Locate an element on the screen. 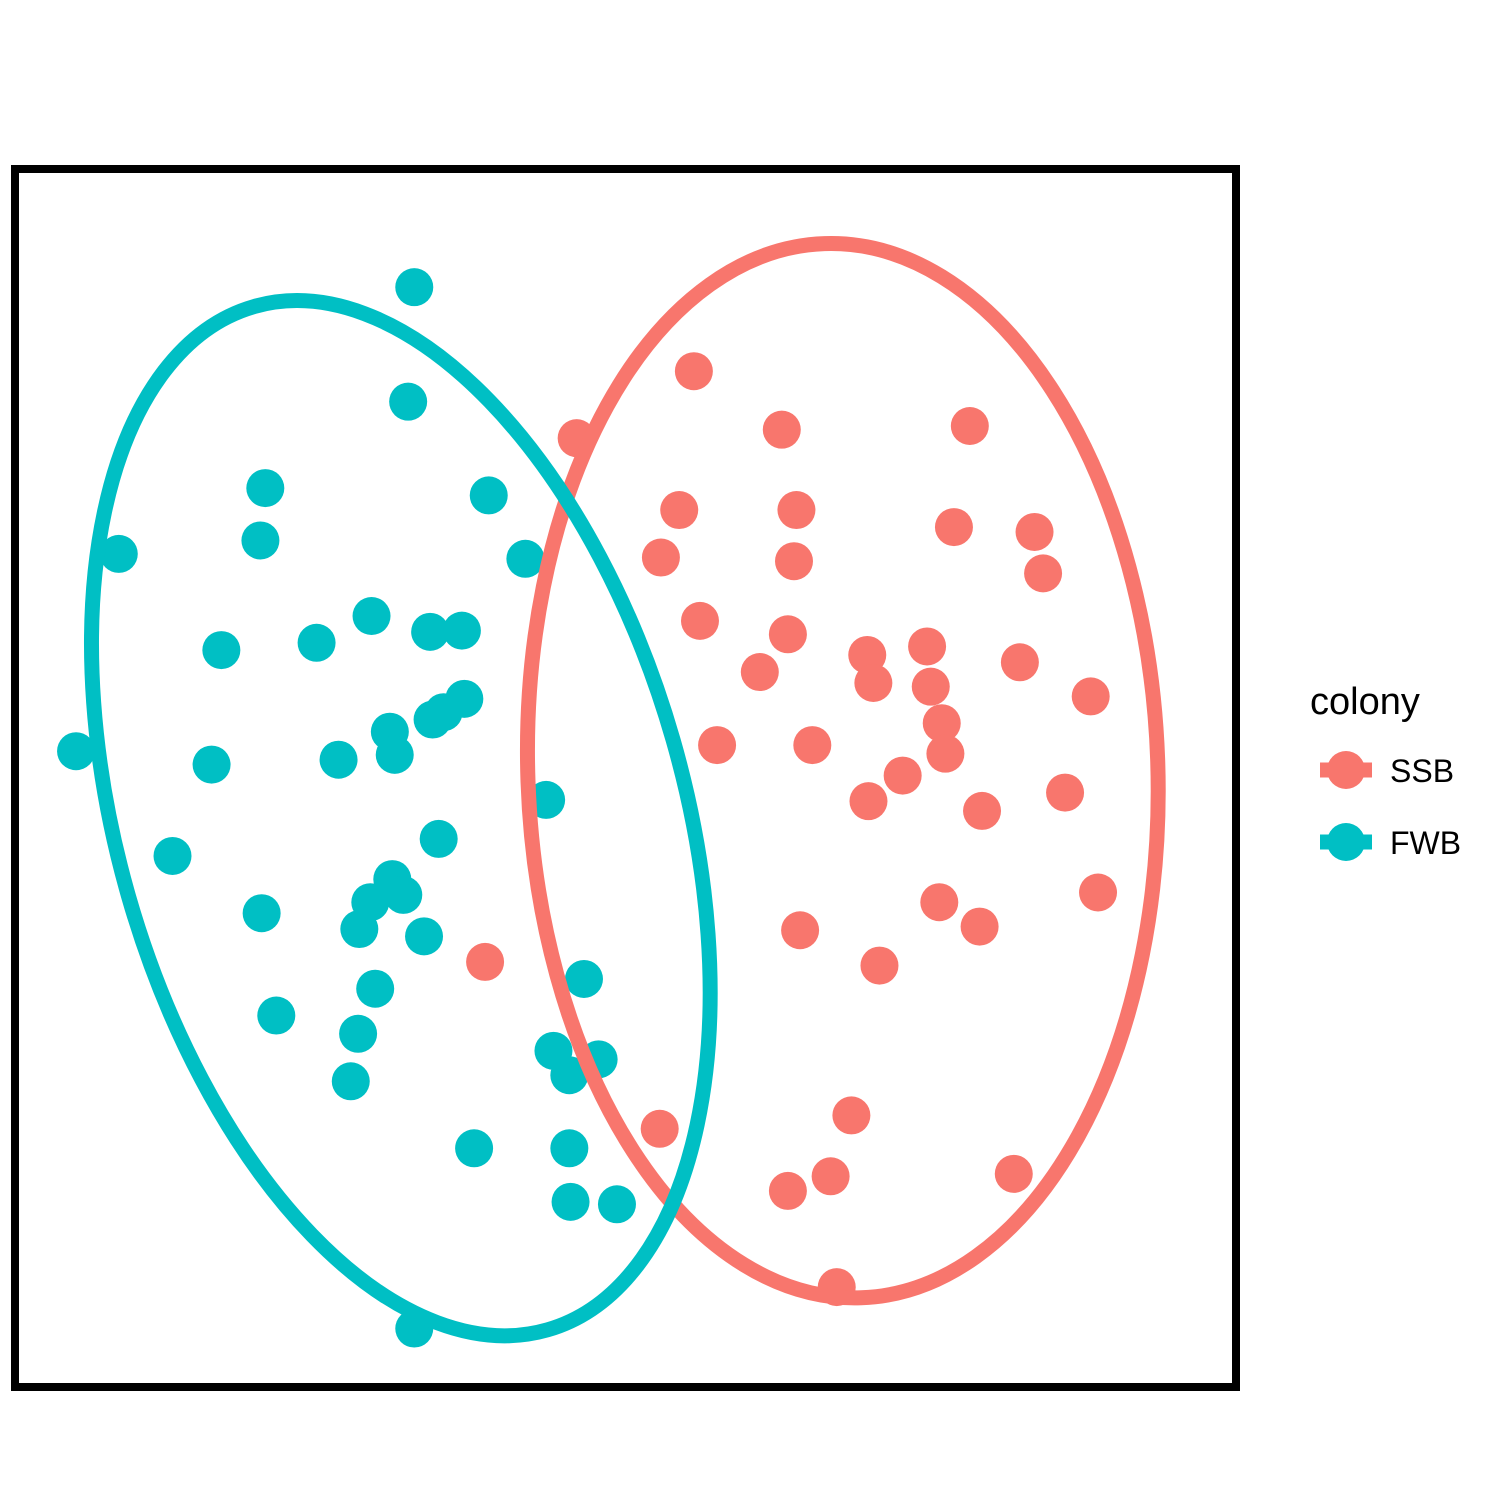  legend-keys is located at coordinates (1346, 806).